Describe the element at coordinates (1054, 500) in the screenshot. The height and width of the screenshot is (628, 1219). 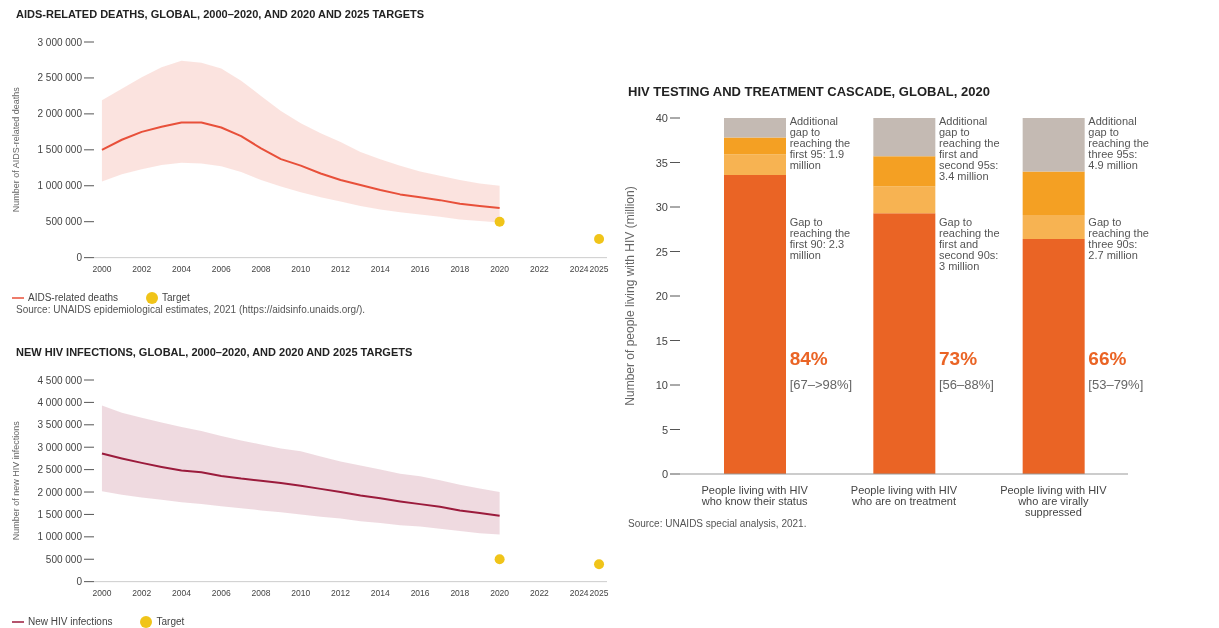
I see `x-tick-label: People living with HIV who are virally suppressed` at that location.